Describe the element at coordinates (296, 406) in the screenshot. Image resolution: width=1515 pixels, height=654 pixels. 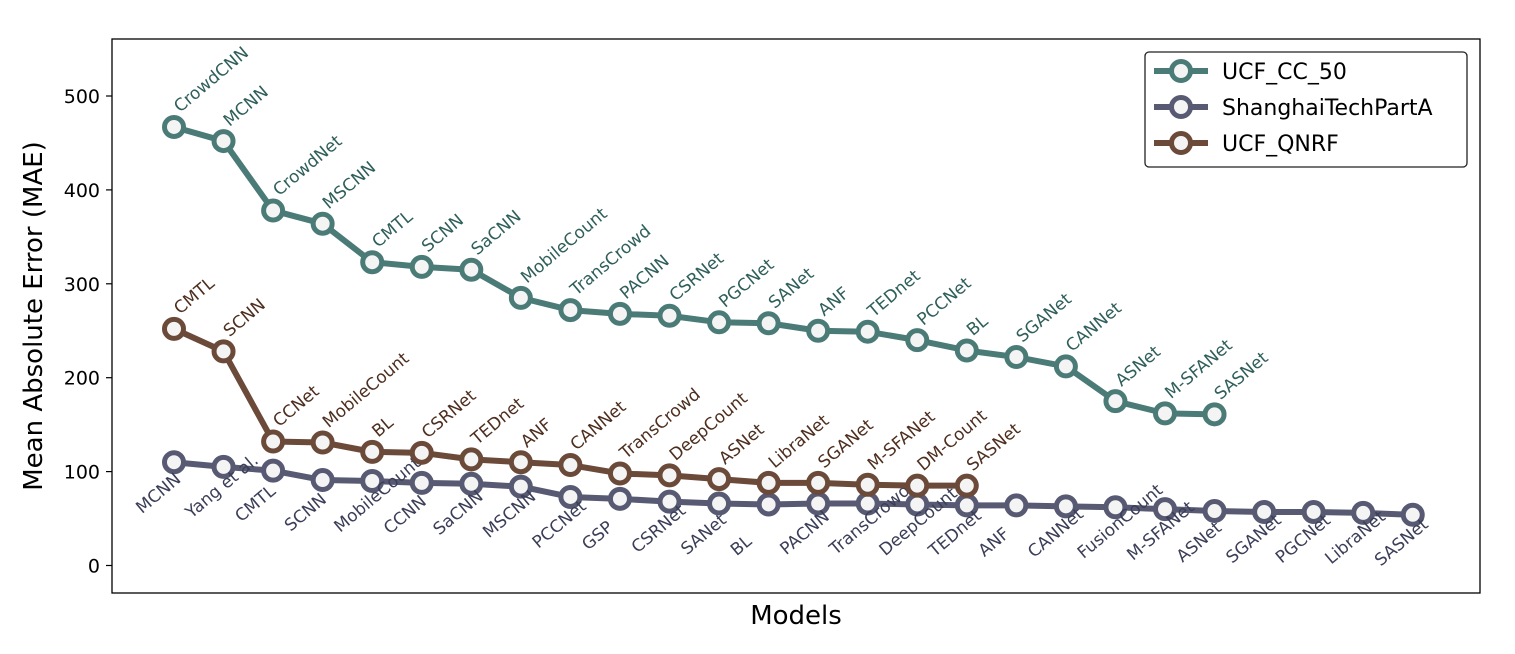
I see `point-label: CCNet` at that location.